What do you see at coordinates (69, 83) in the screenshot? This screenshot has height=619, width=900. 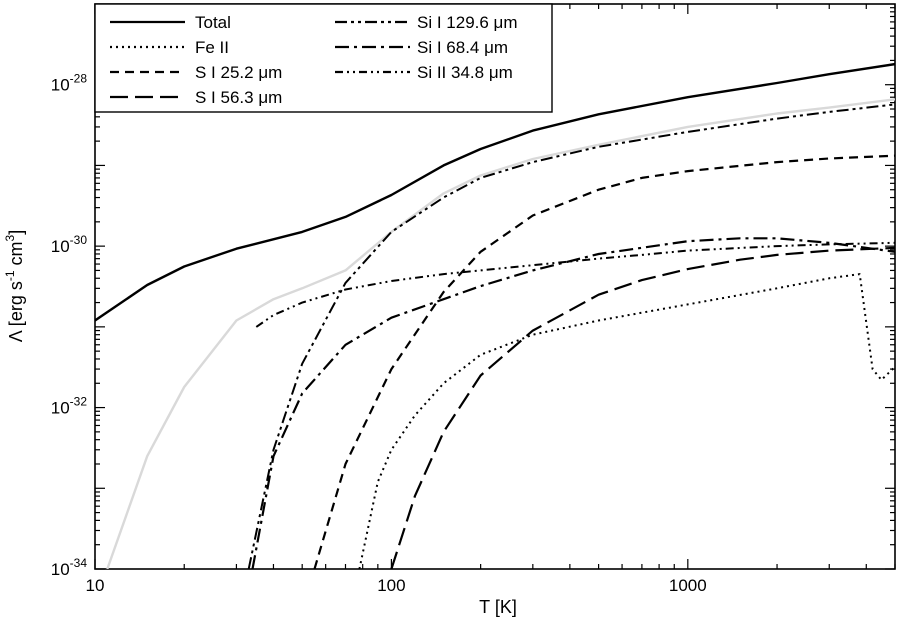 I see `y-tick-label: 10-28` at bounding box center [69, 83].